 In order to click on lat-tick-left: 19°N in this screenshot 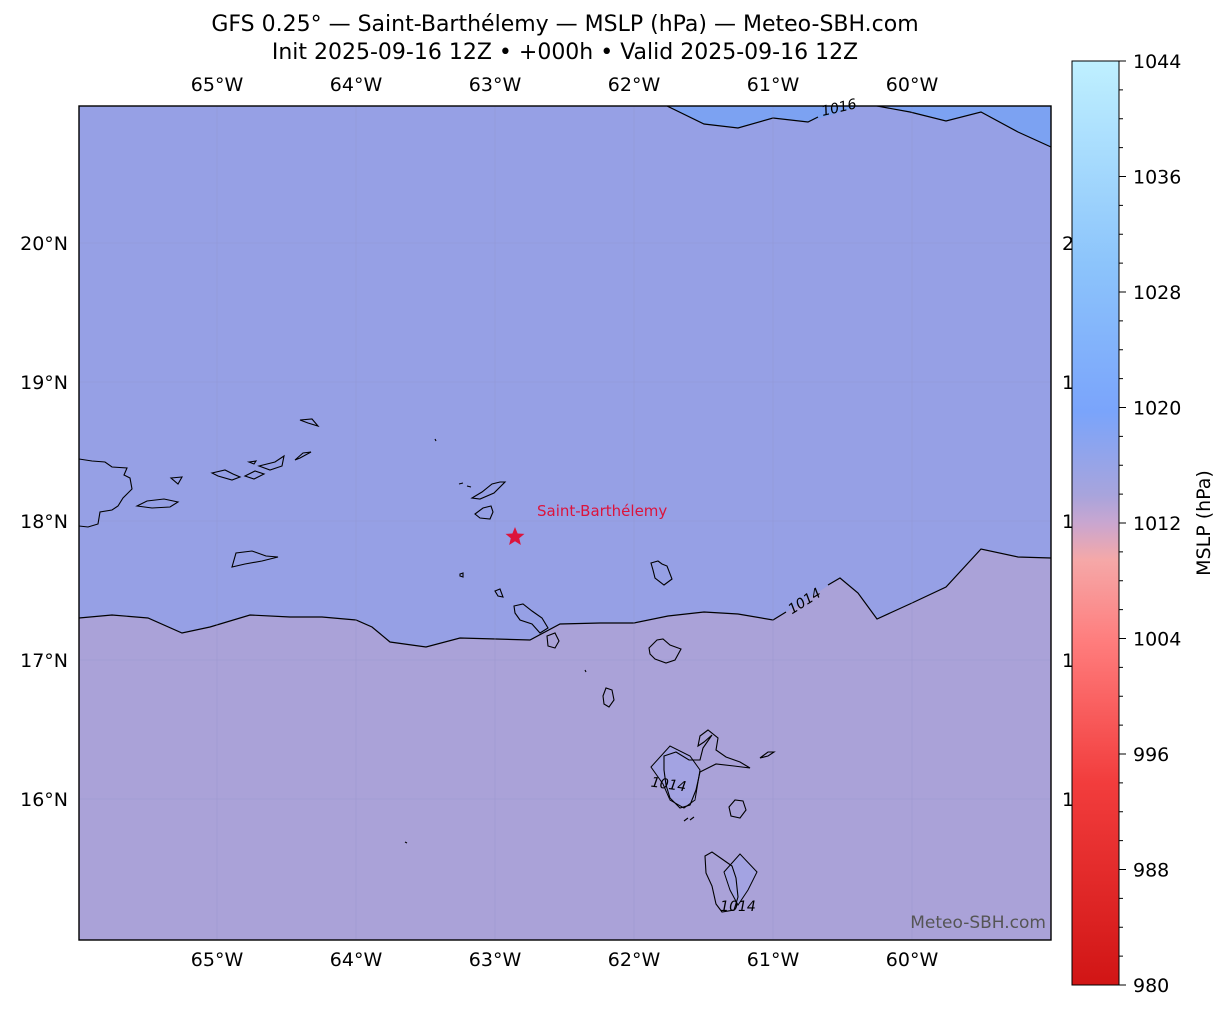, I will do `click(44, 383)`.